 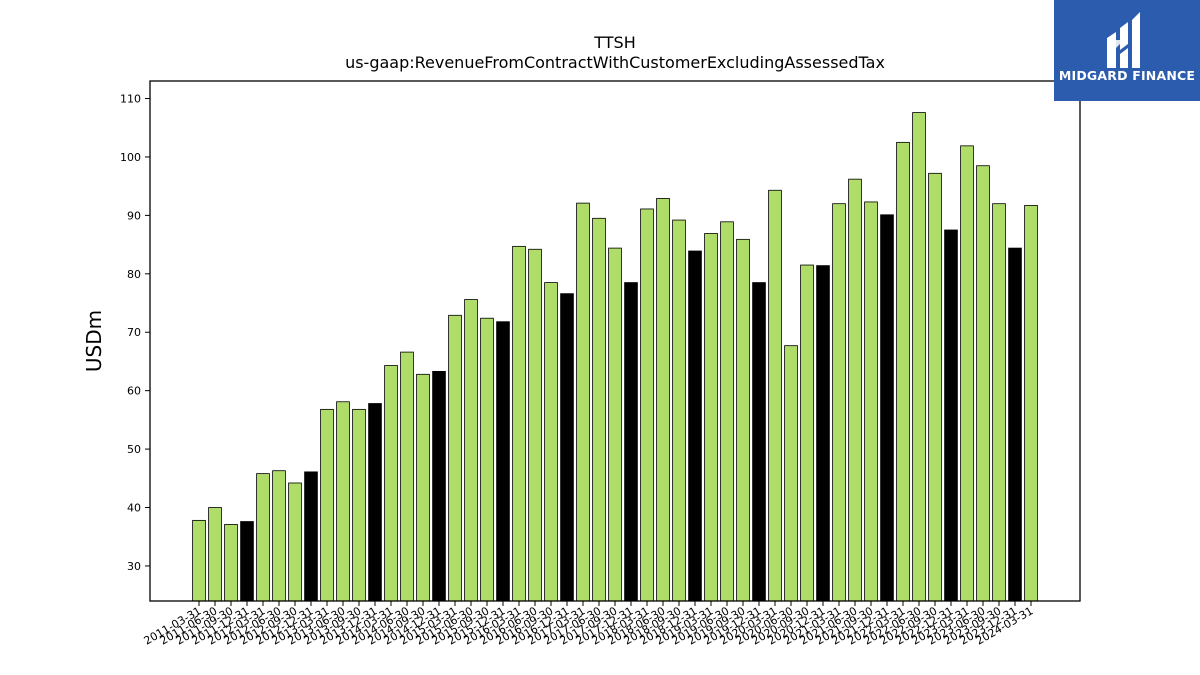 What do you see at coordinates (134, 566) in the screenshot?
I see `y-tick-label: 30` at bounding box center [134, 566].